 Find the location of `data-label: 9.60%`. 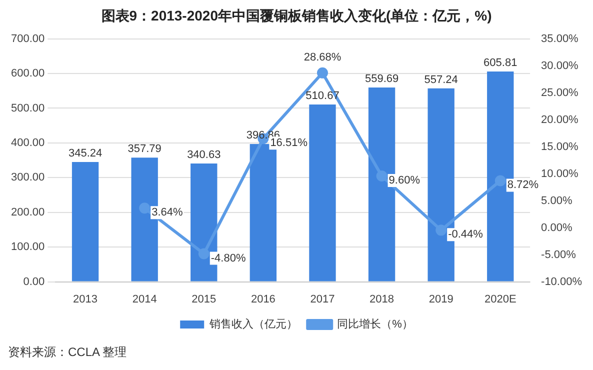

data-label: 9.60% is located at coordinates (404, 180).